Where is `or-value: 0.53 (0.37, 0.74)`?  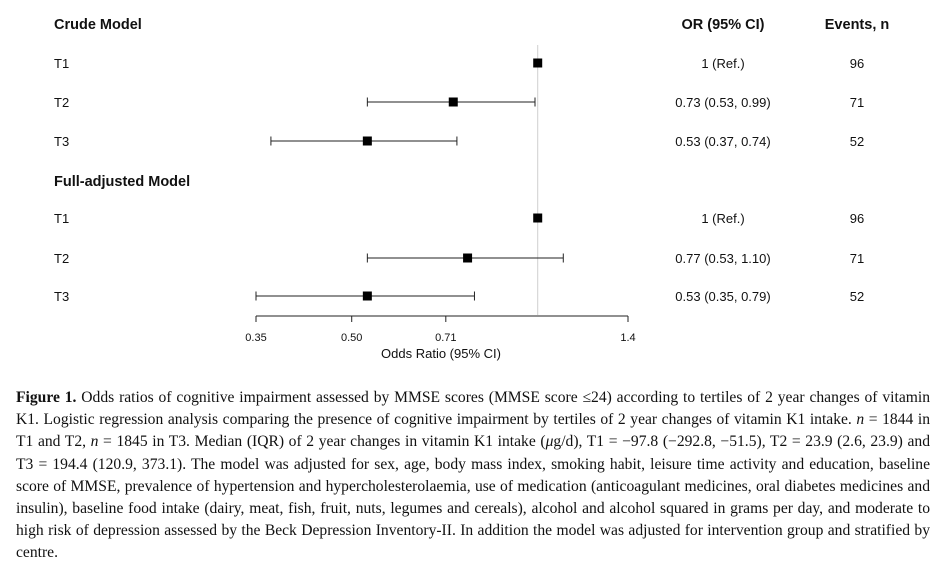 or-value: 0.53 (0.37, 0.74) is located at coordinates (722, 141).